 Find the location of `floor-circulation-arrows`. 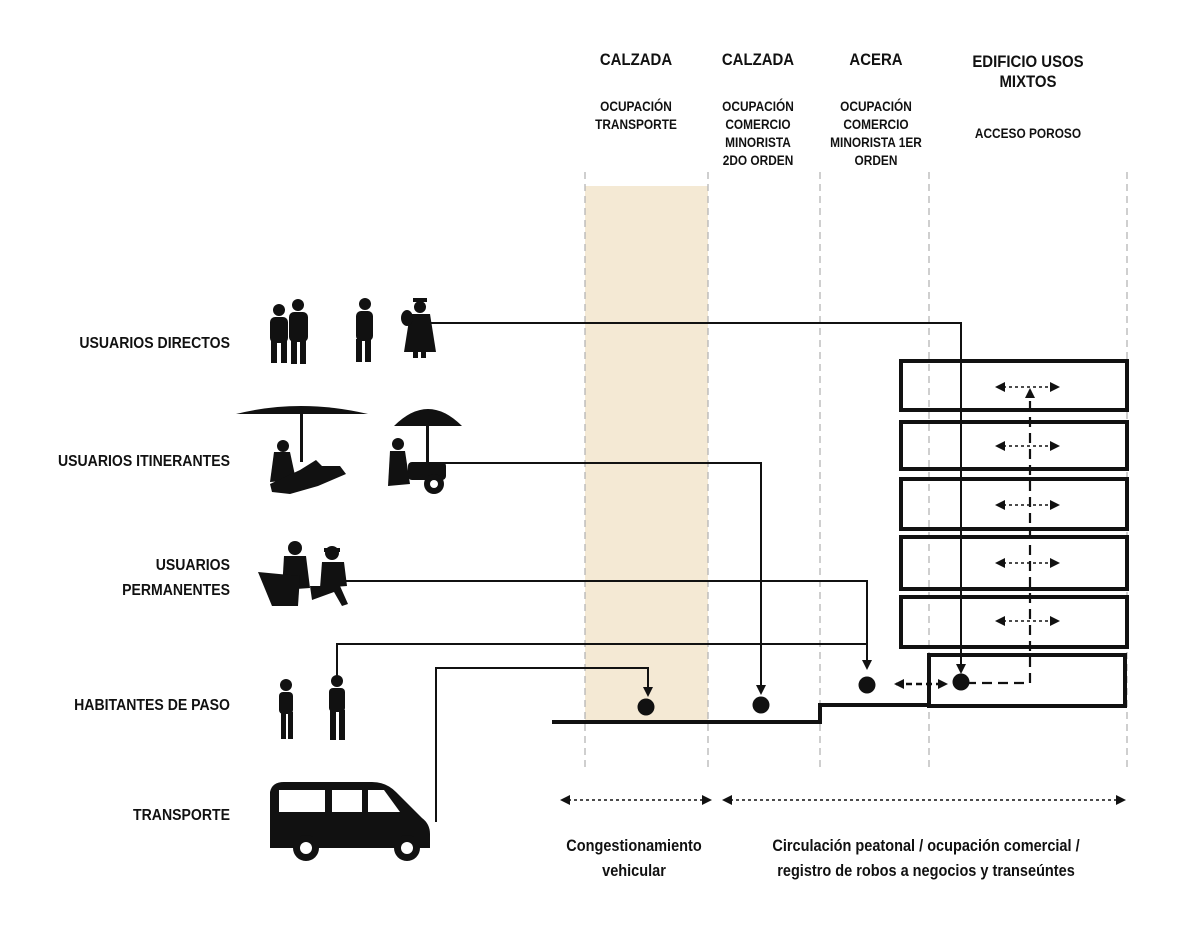

floor-circulation-arrows is located at coordinates (1027, 504).